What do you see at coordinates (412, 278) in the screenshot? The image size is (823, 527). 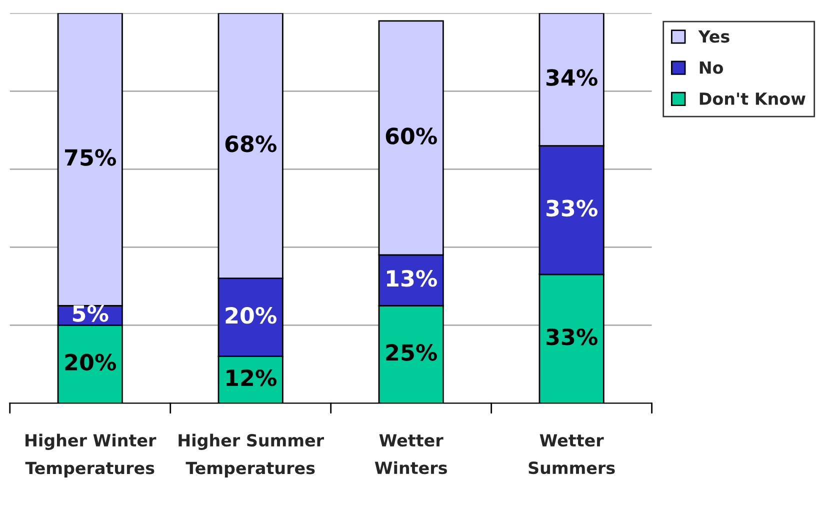 I see `data-label: 13%` at bounding box center [412, 278].